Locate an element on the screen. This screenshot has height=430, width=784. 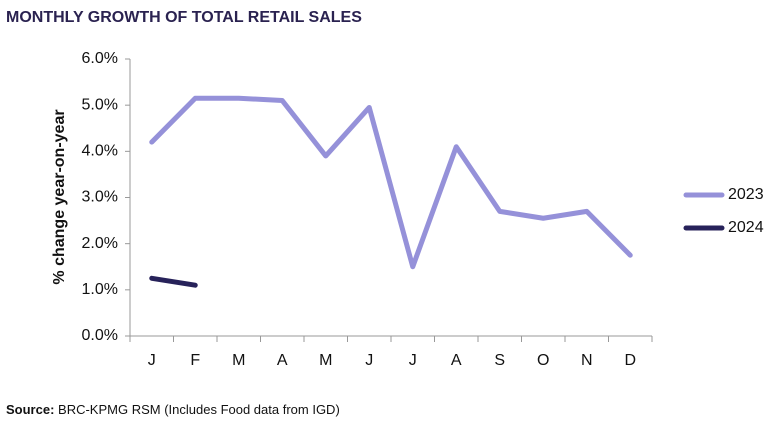
y-tick-label: 6.0% is located at coordinates (100, 58).